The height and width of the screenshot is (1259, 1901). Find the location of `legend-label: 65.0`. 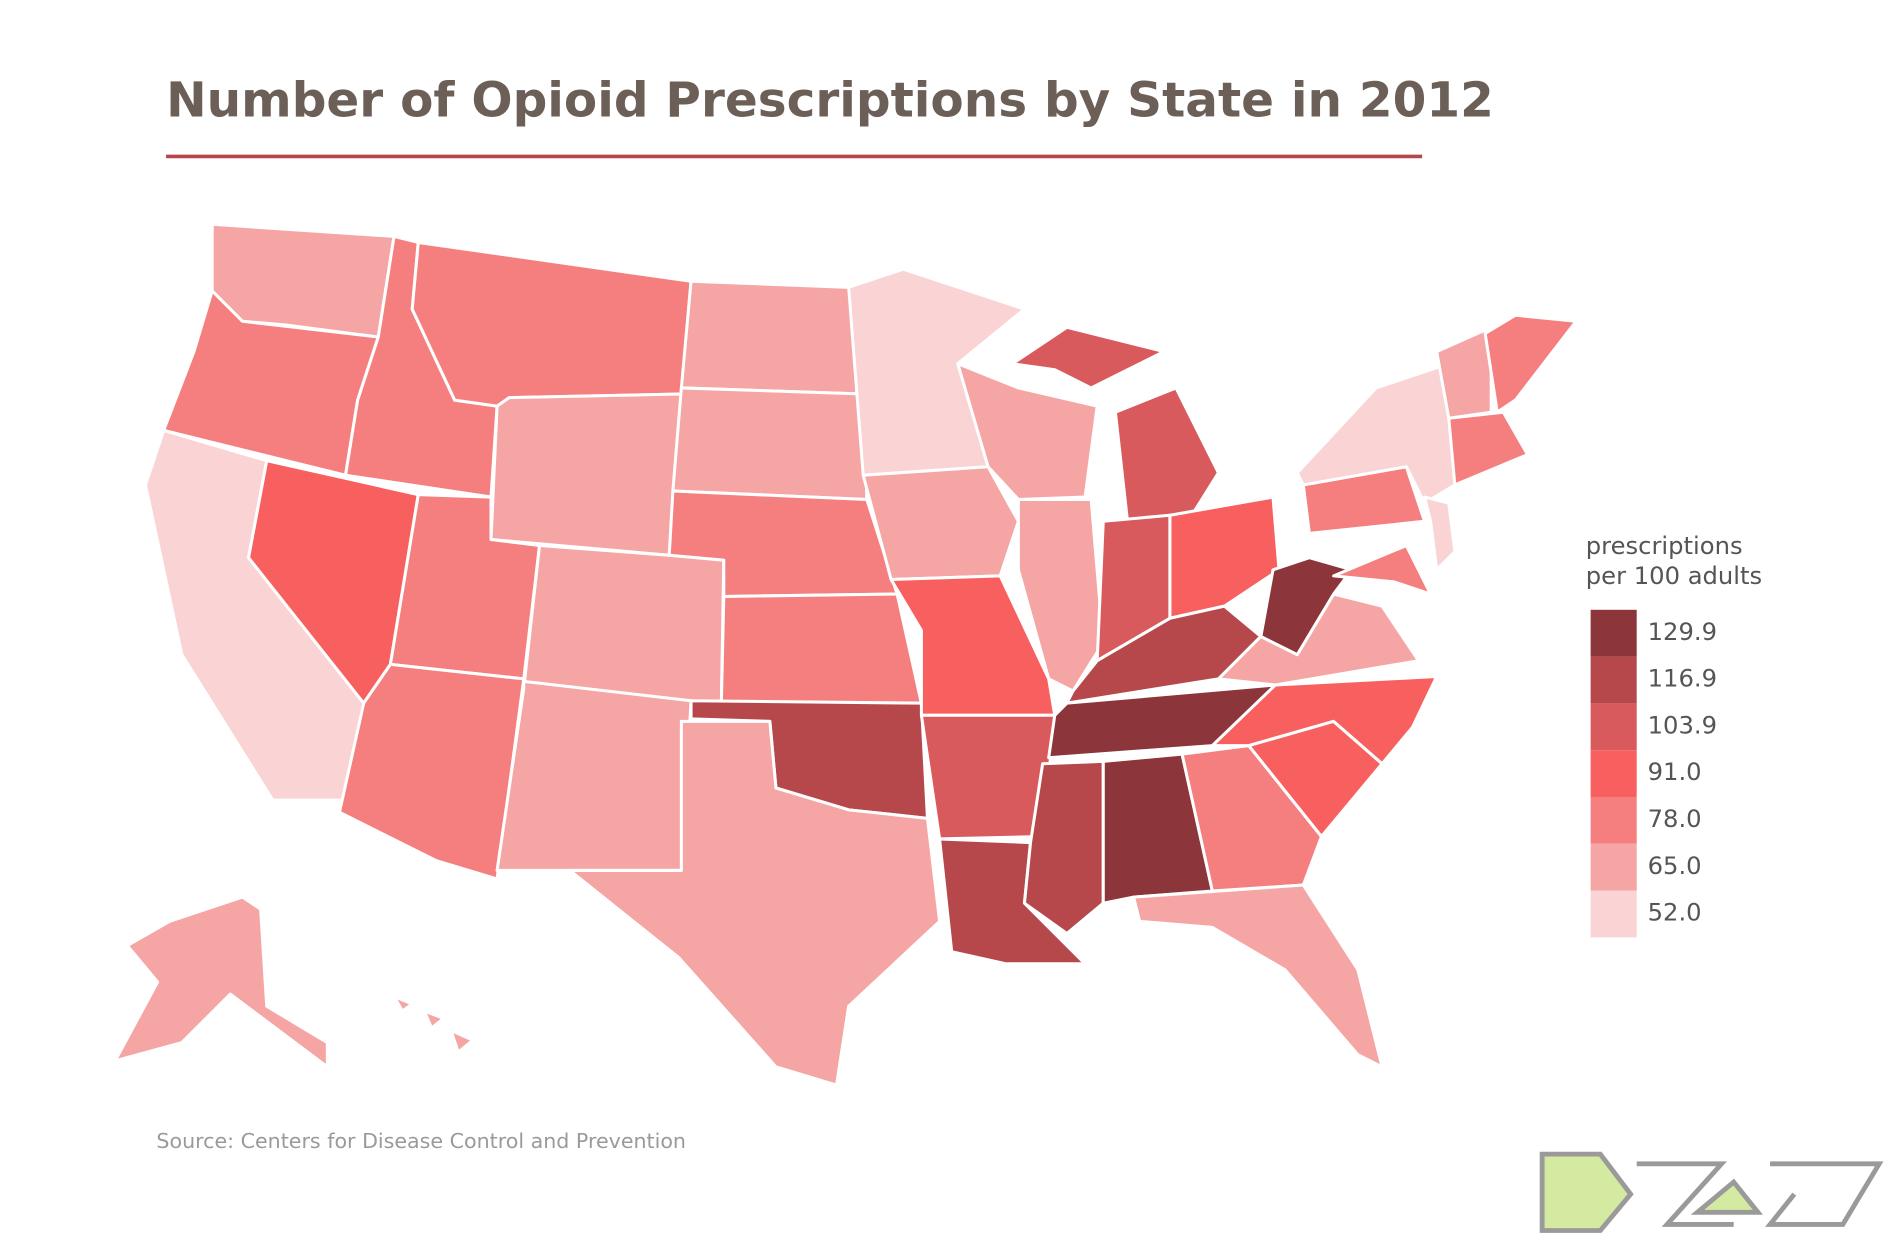

legend-label: 65.0 is located at coordinates (1675, 865).